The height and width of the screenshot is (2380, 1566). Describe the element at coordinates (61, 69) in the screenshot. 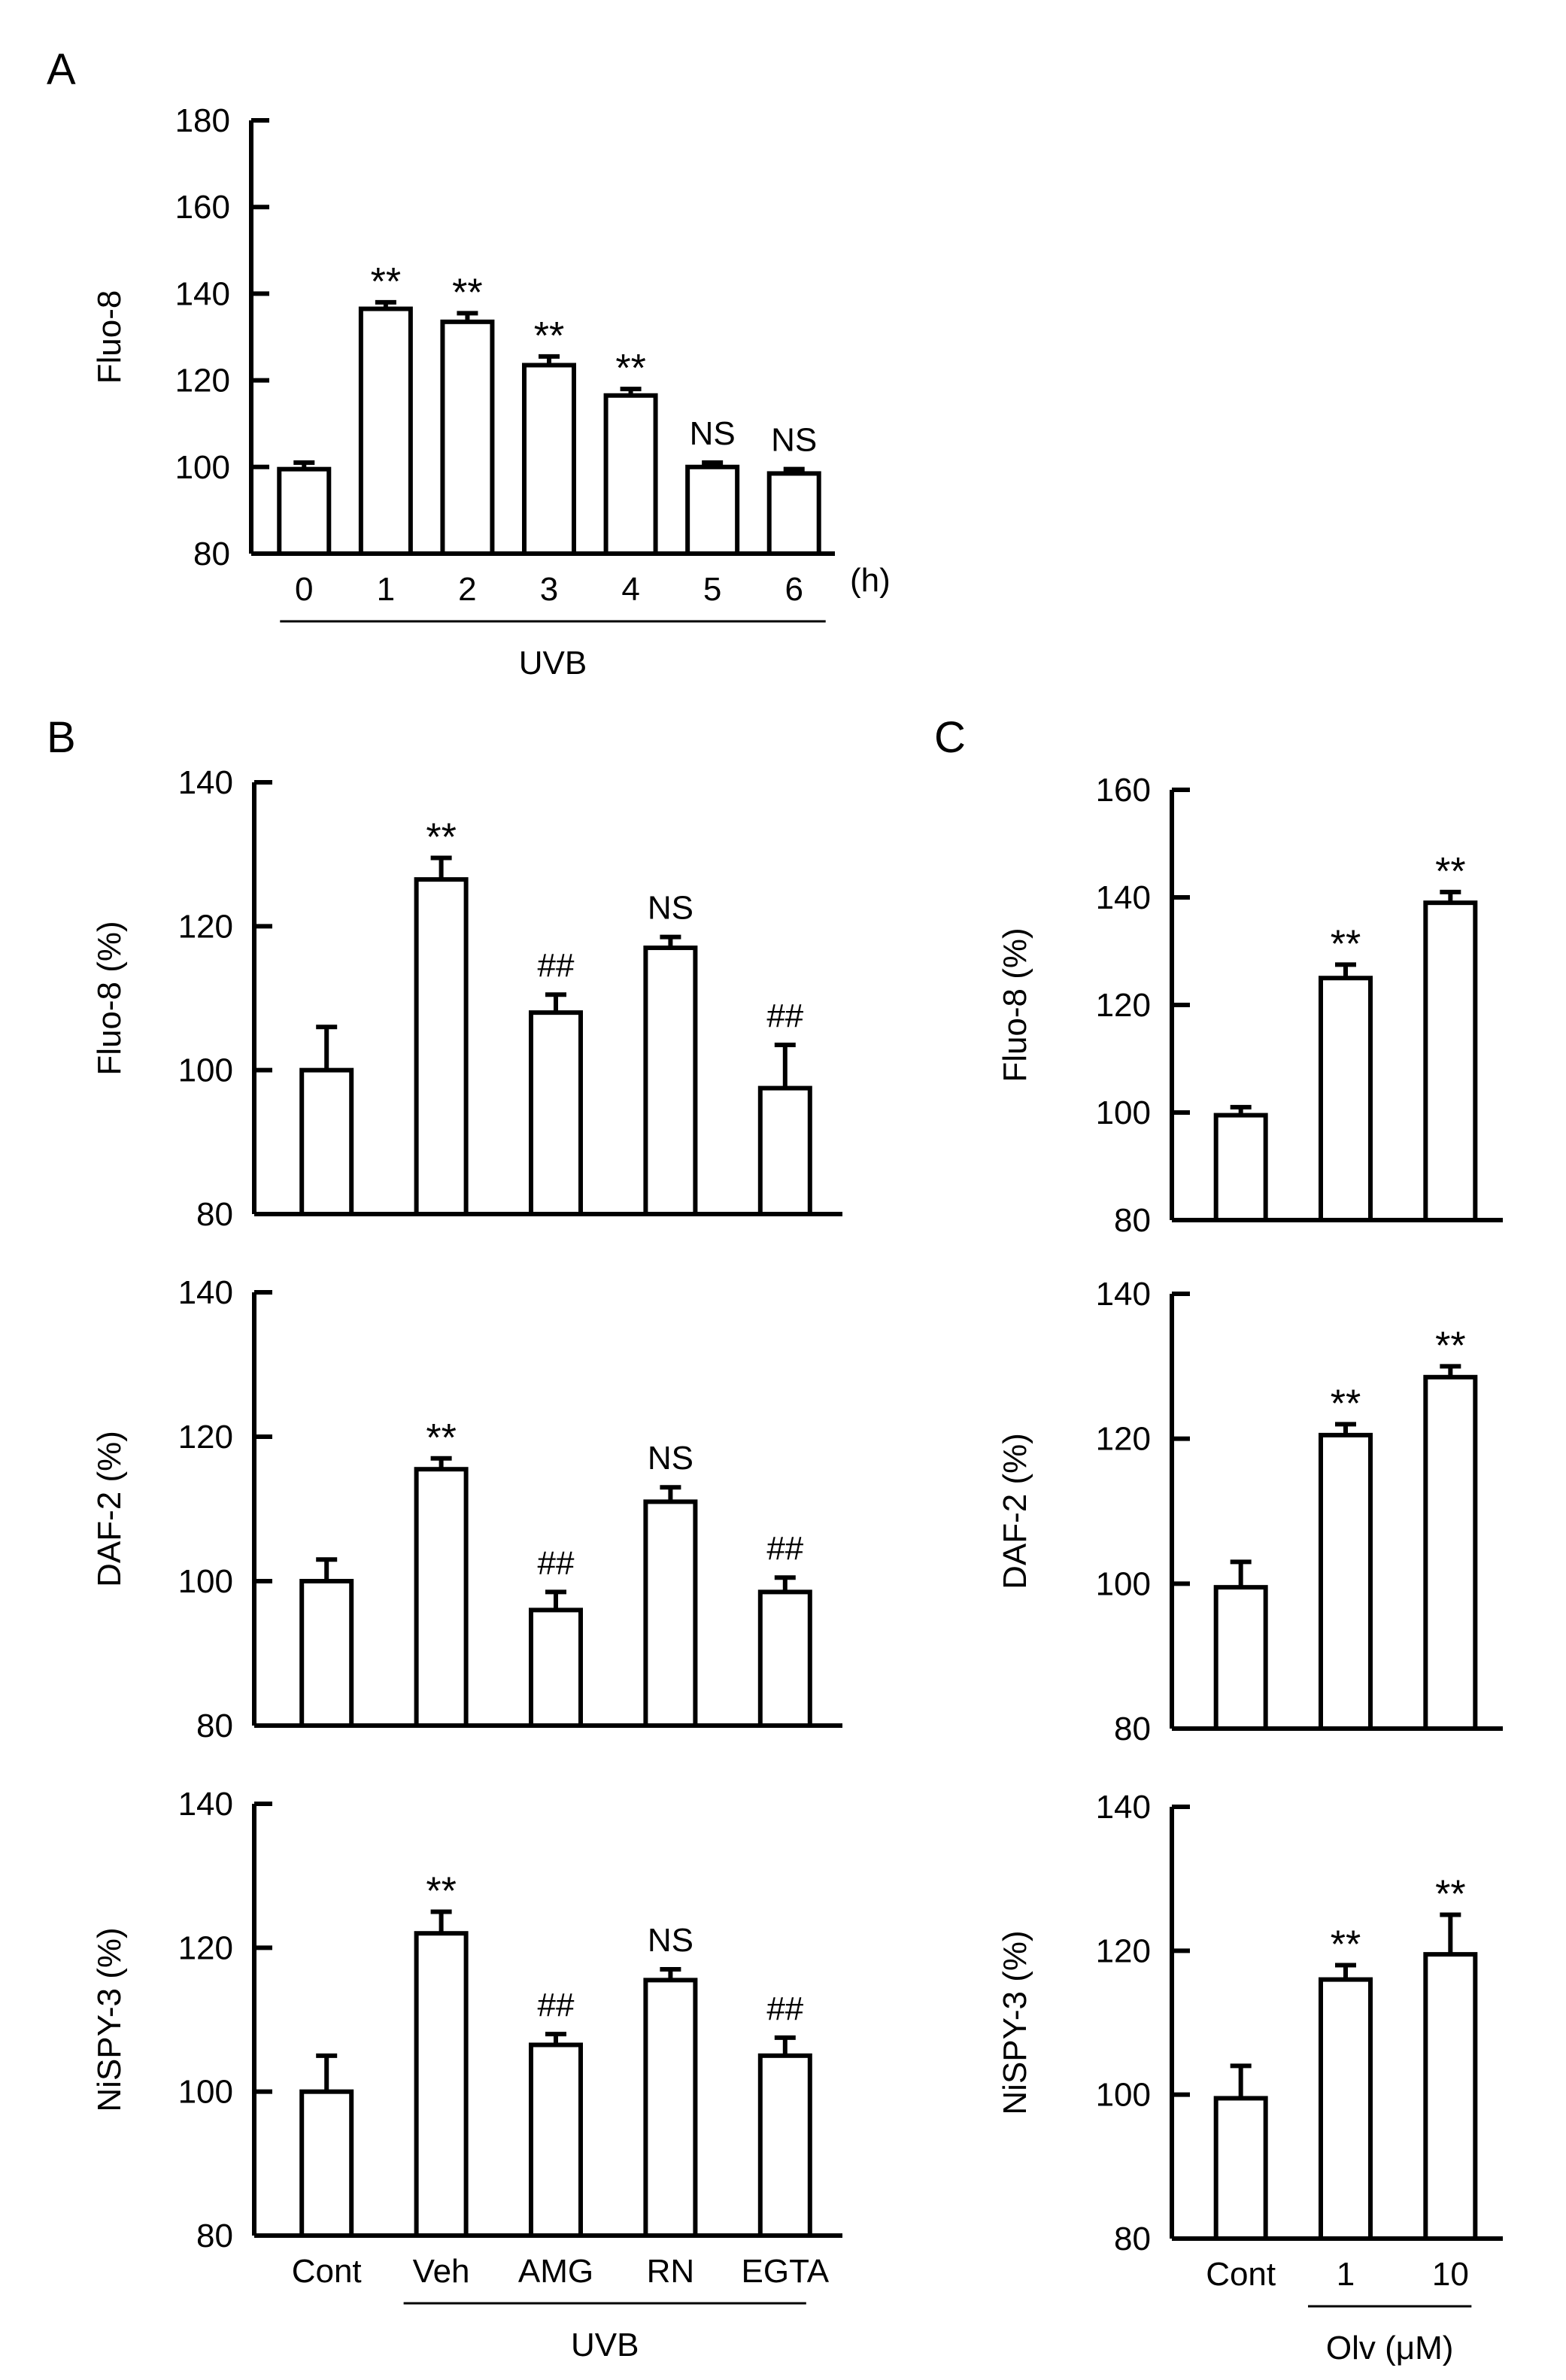

I see `panel-label: A` at that location.